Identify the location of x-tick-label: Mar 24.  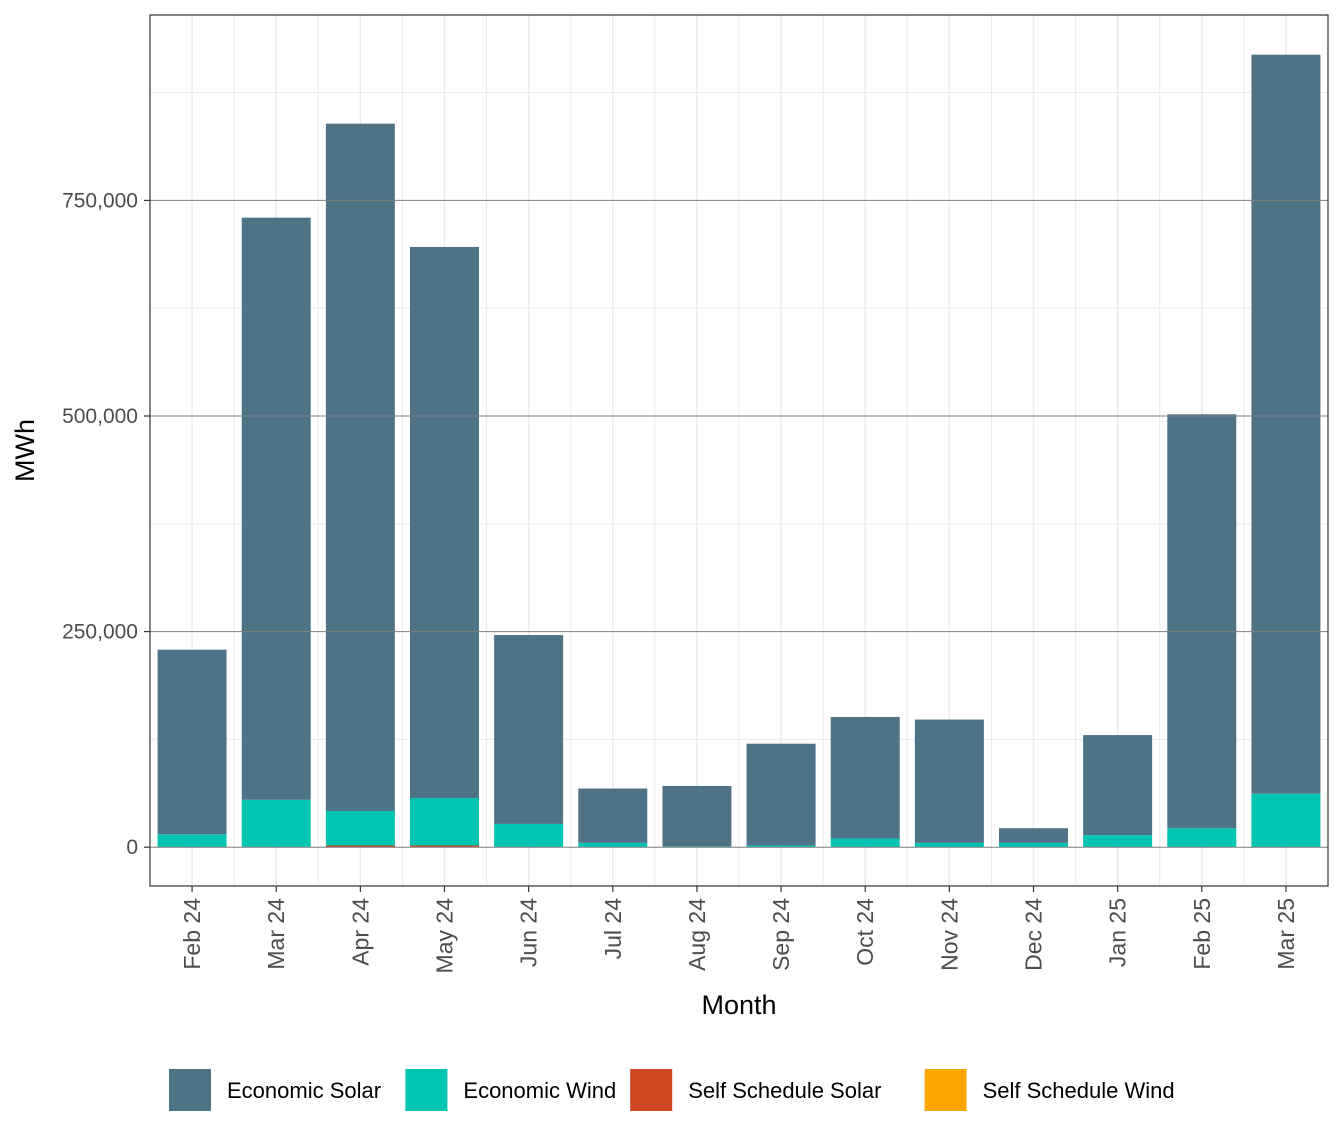
(276, 934).